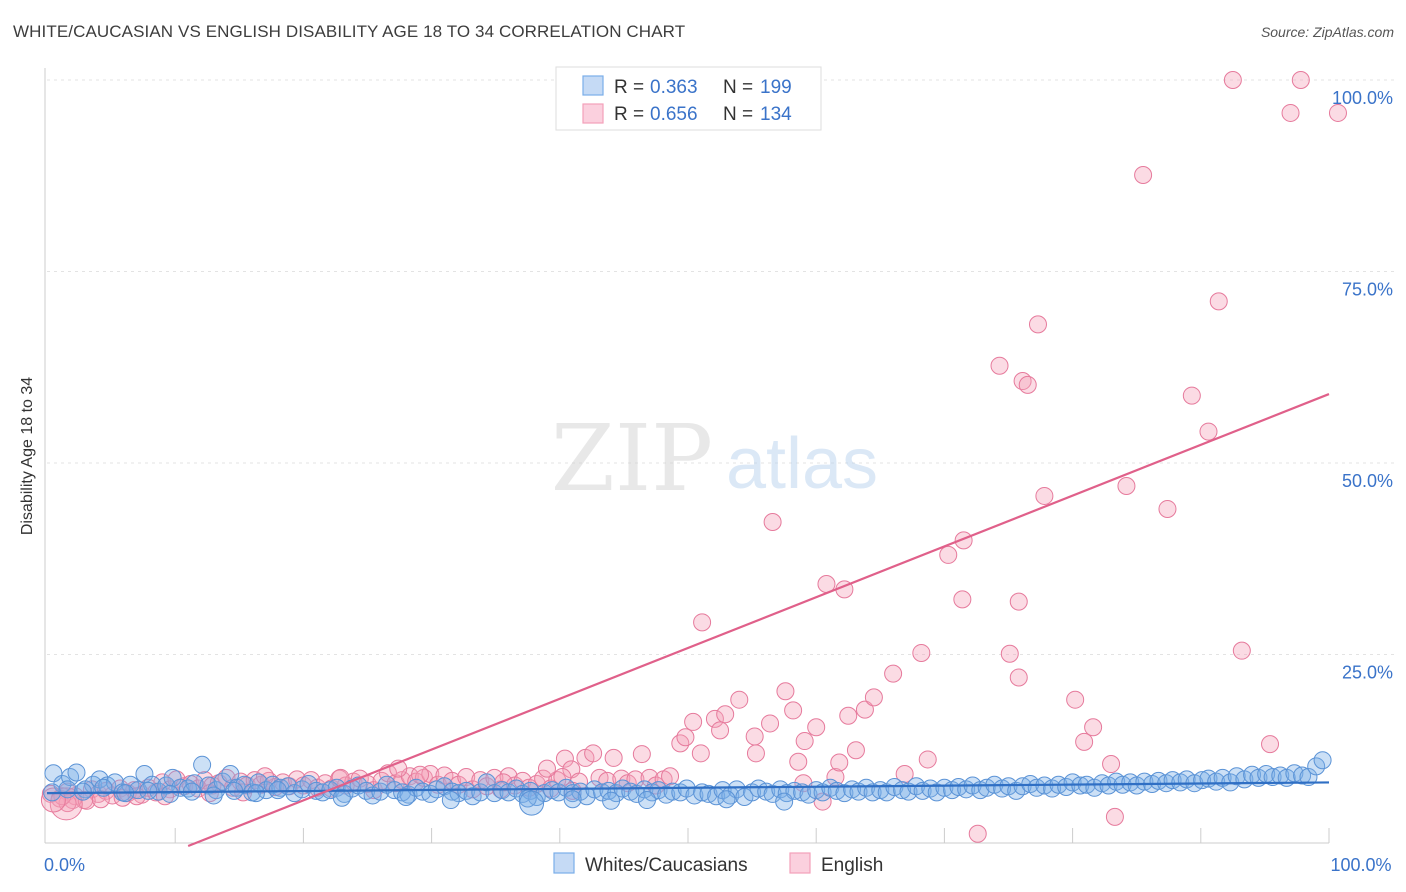 Image resolution: width=1406 pixels, height=892 pixels. What do you see at coordinates (631, 87) in the screenshot?
I see `stats-r-label-white: R =` at bounding box center [631, 87].